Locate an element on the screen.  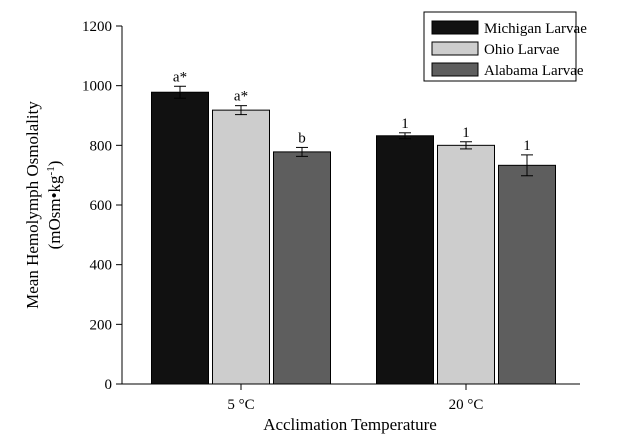
y-axis-unit-part: kg is located at coordinates (54, 184).